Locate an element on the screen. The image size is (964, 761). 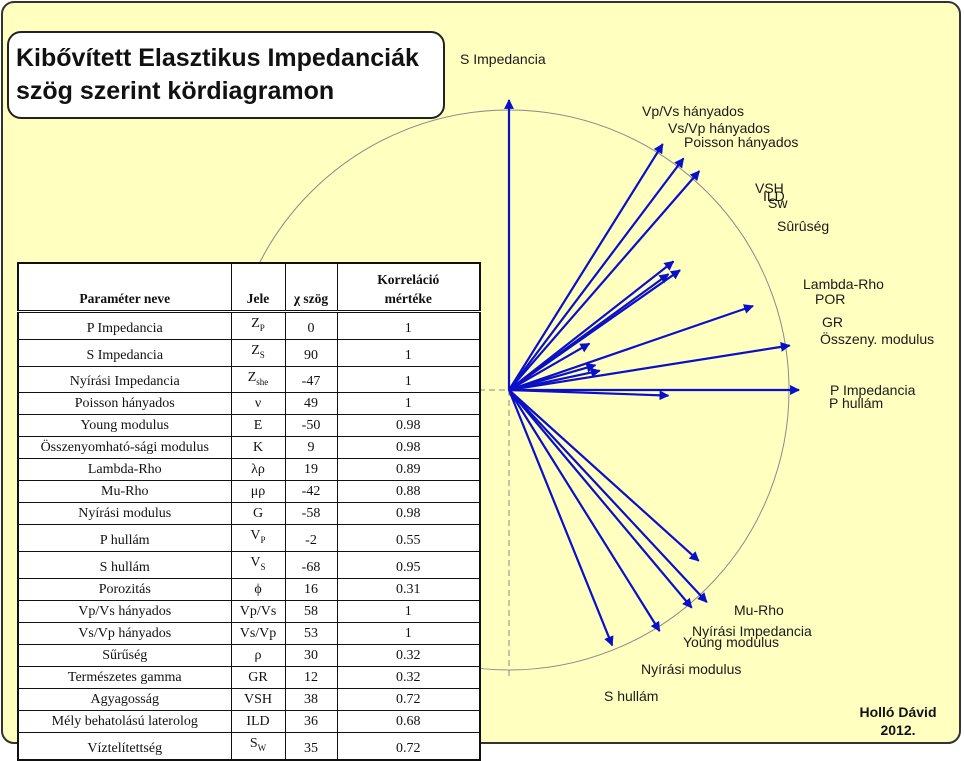
vector-label: Young modulus is located at coordinates (731, 642).